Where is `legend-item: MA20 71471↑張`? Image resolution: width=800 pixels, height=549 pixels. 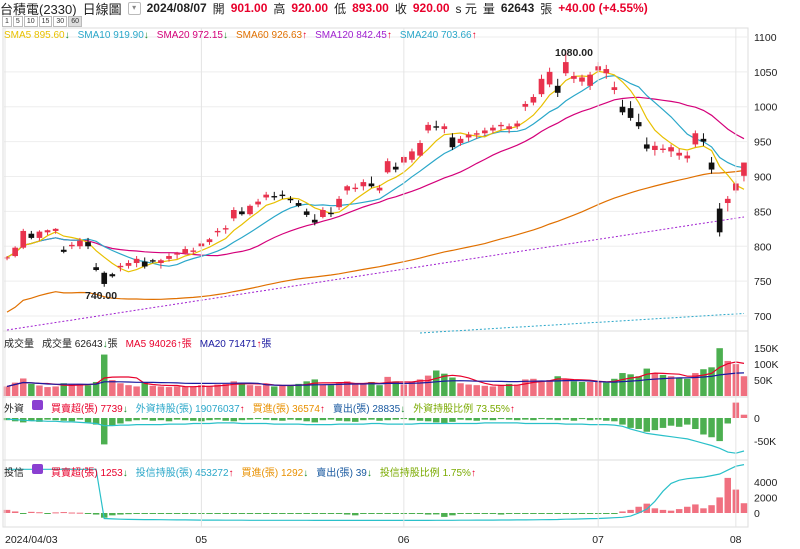
legend-item: MA20 71471↑張 is located at coordinates (236, 342).